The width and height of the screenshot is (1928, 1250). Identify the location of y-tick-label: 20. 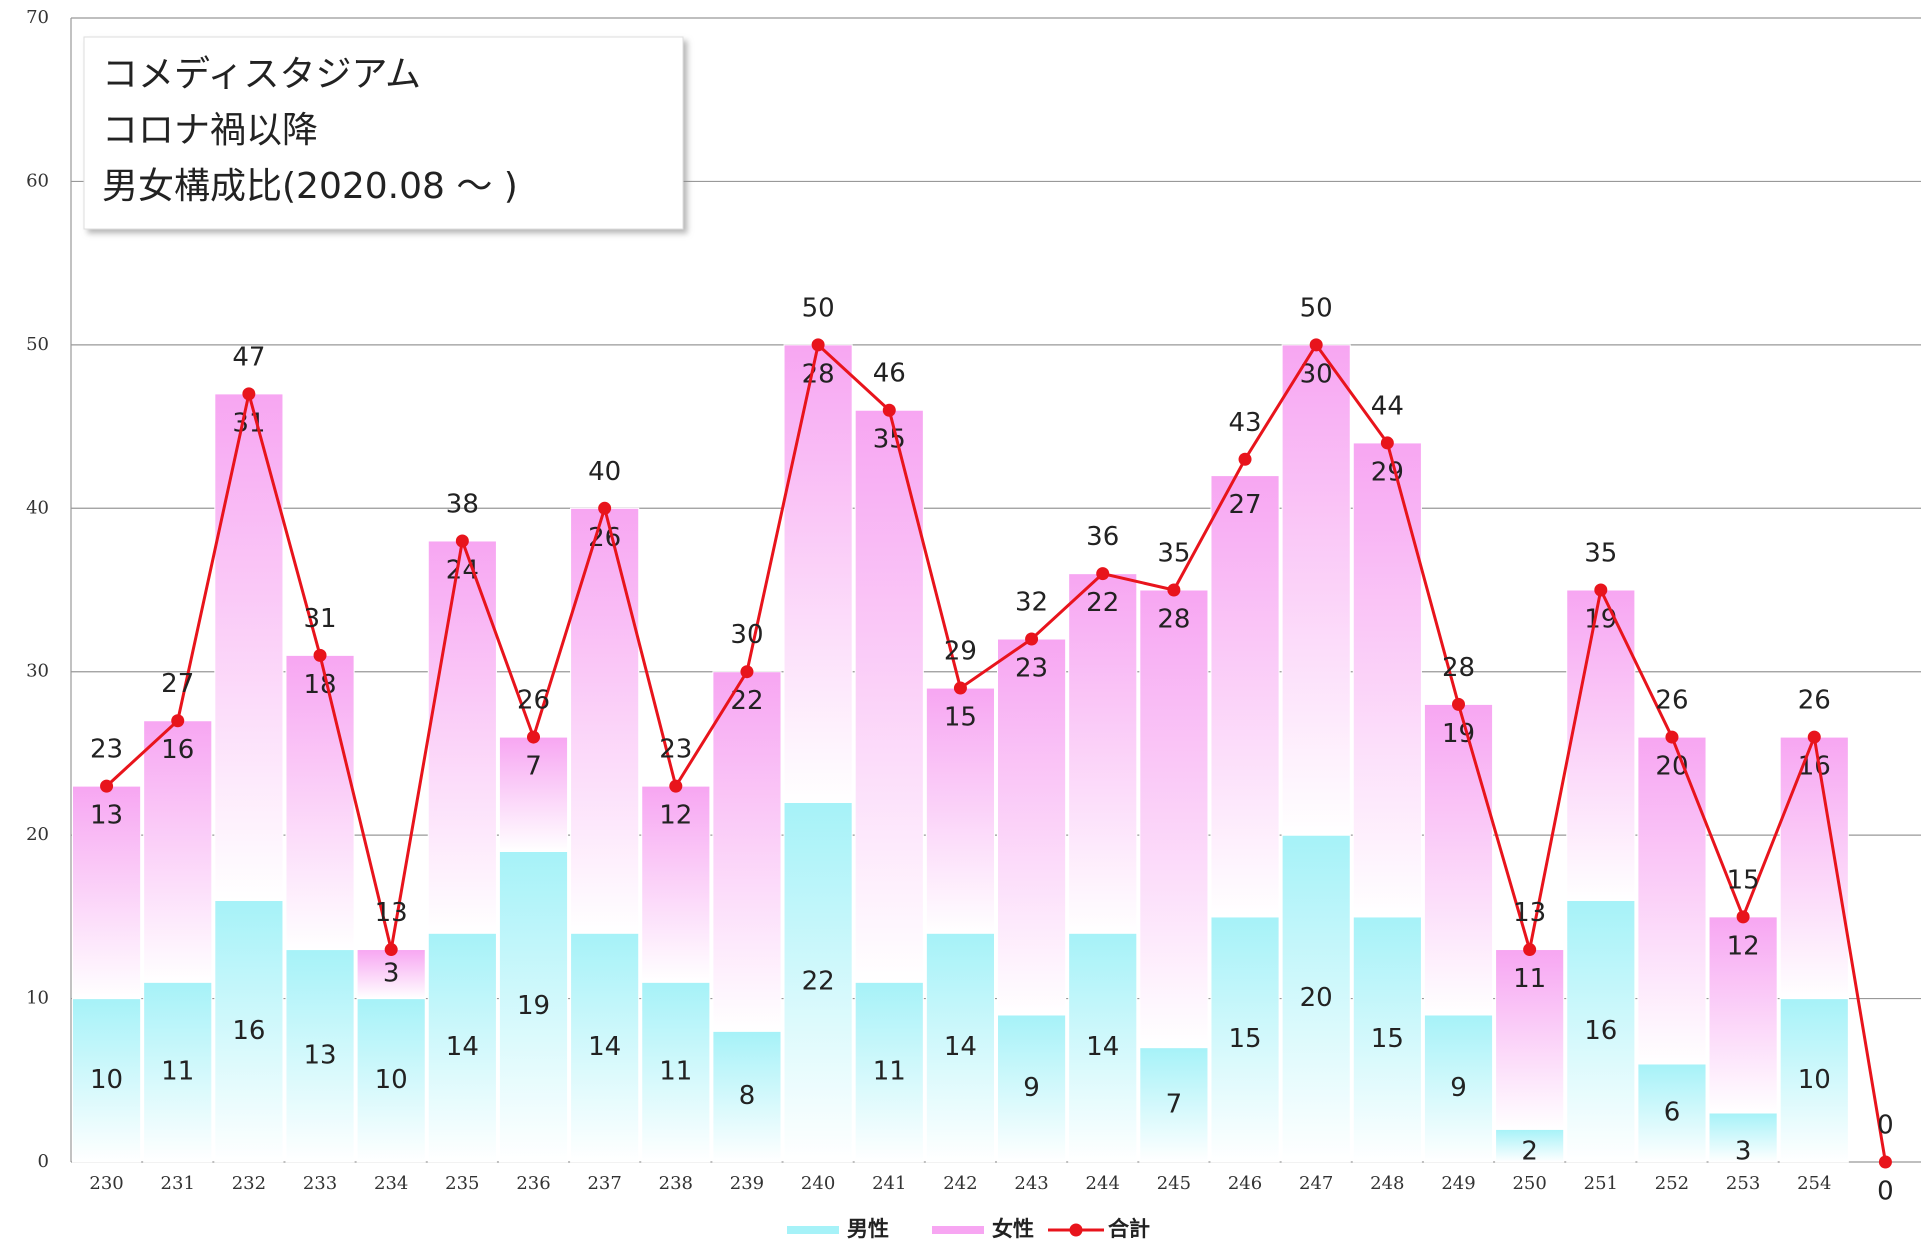
(37, 834).